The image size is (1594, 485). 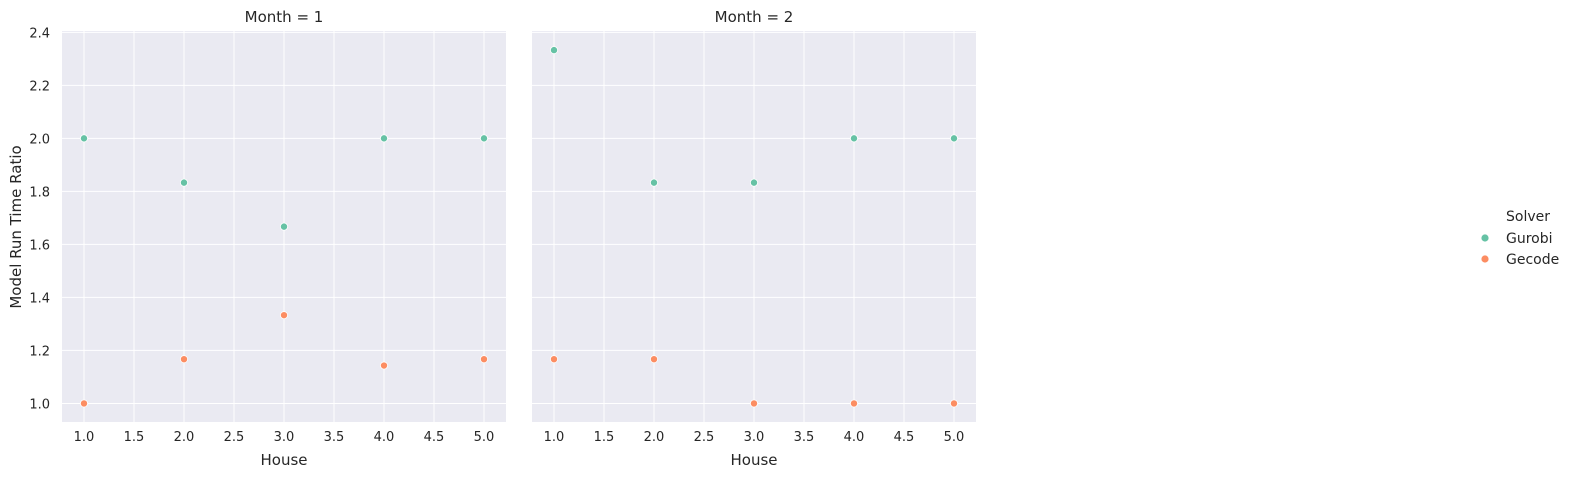 I want to click on panel-title: Month = 2, so click(x=754, y=17).